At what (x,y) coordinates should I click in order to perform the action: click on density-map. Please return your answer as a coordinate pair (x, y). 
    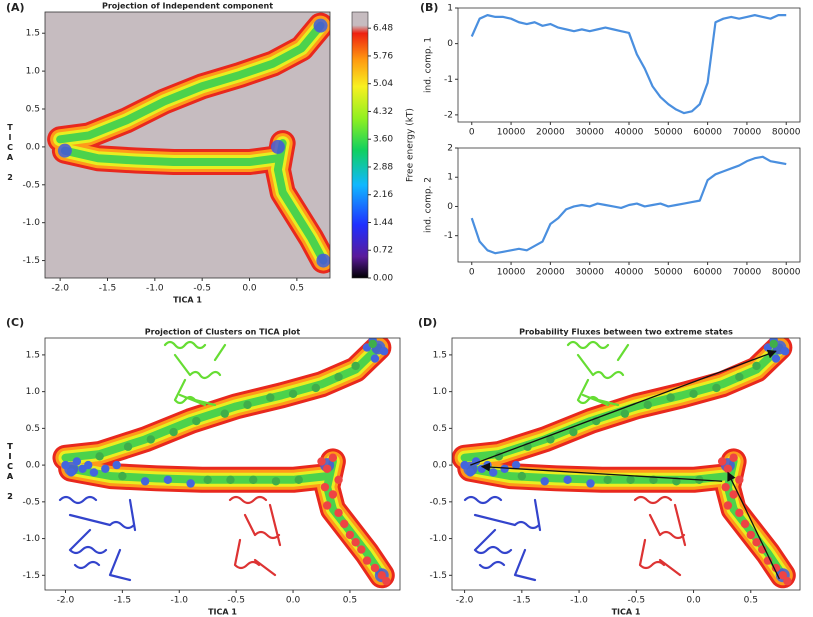
    Looking at the image, I should click on (188, 143).